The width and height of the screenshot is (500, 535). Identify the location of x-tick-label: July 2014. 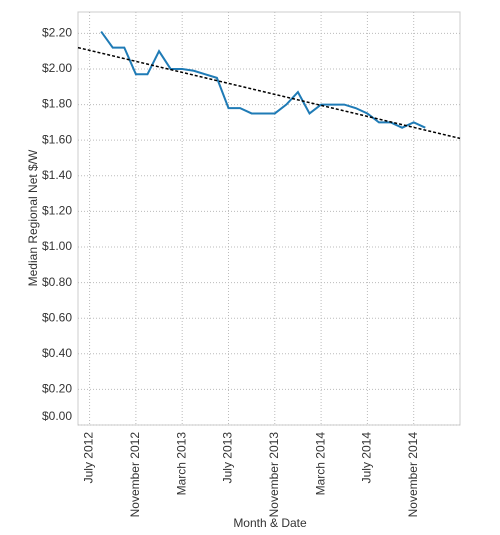
(367, 458).